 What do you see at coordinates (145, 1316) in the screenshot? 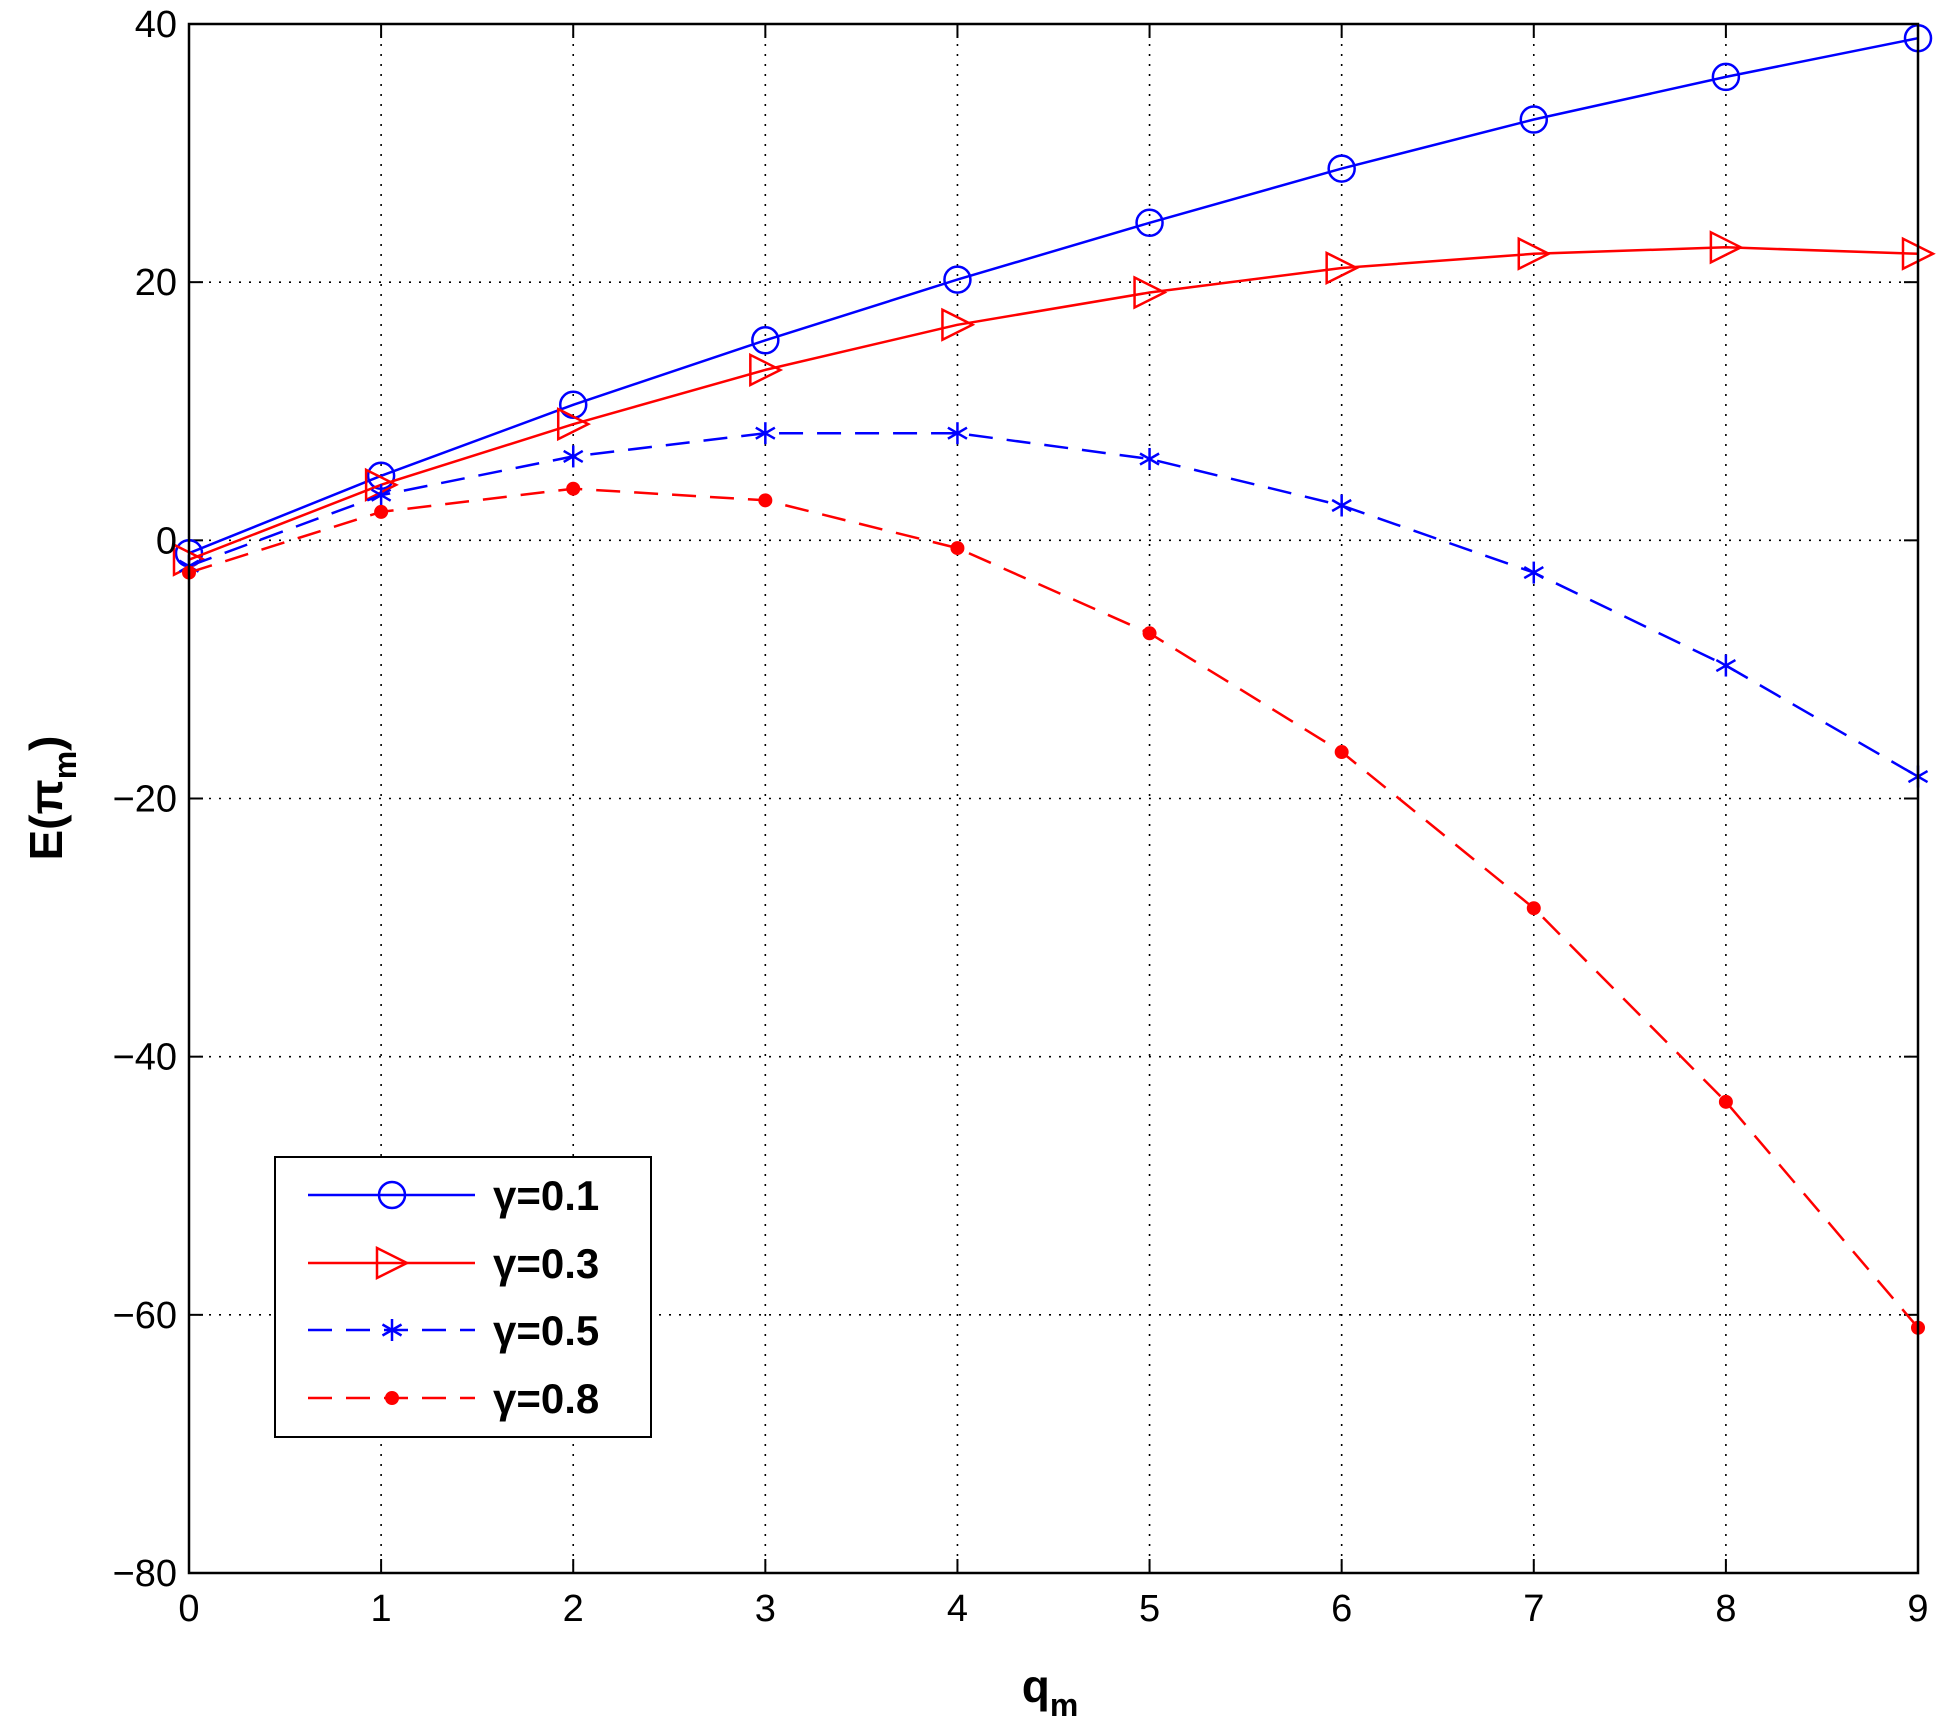
I see `y-tick-label: −60` at bounding box center [145, 1316].